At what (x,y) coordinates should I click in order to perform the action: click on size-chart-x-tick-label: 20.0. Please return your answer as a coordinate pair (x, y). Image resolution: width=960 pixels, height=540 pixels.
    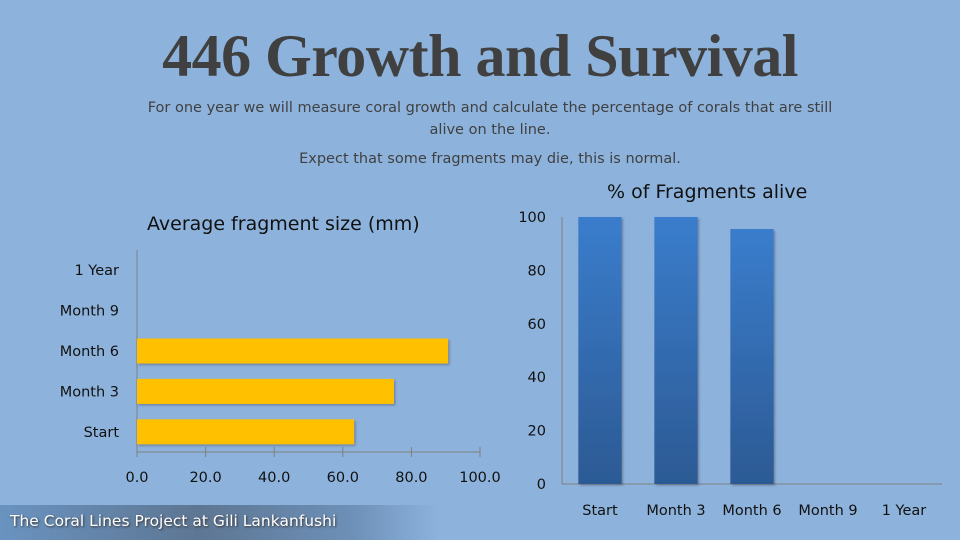
    Looking at the image, I should click on (205, 478).